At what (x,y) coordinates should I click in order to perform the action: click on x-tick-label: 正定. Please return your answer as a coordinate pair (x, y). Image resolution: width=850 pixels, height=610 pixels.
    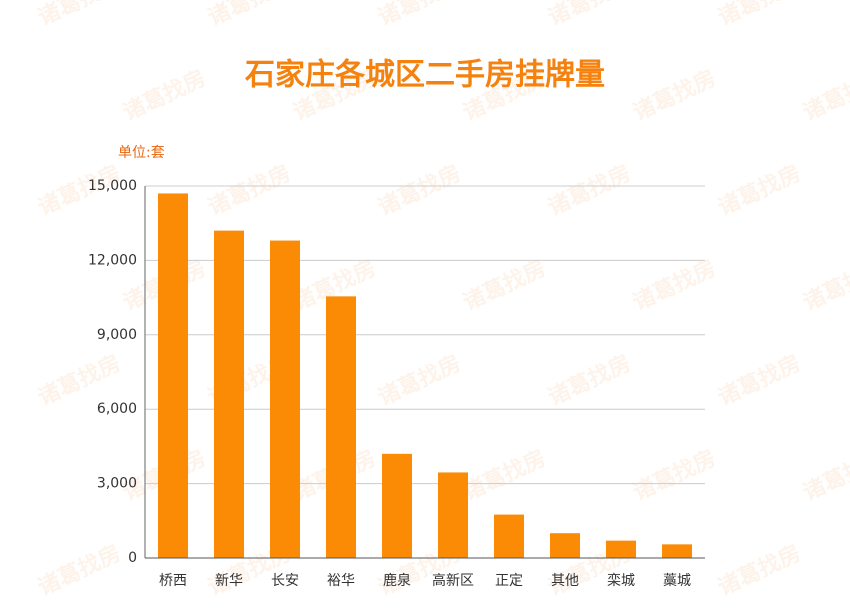
    Looking at the image, I should click on (509, 581).